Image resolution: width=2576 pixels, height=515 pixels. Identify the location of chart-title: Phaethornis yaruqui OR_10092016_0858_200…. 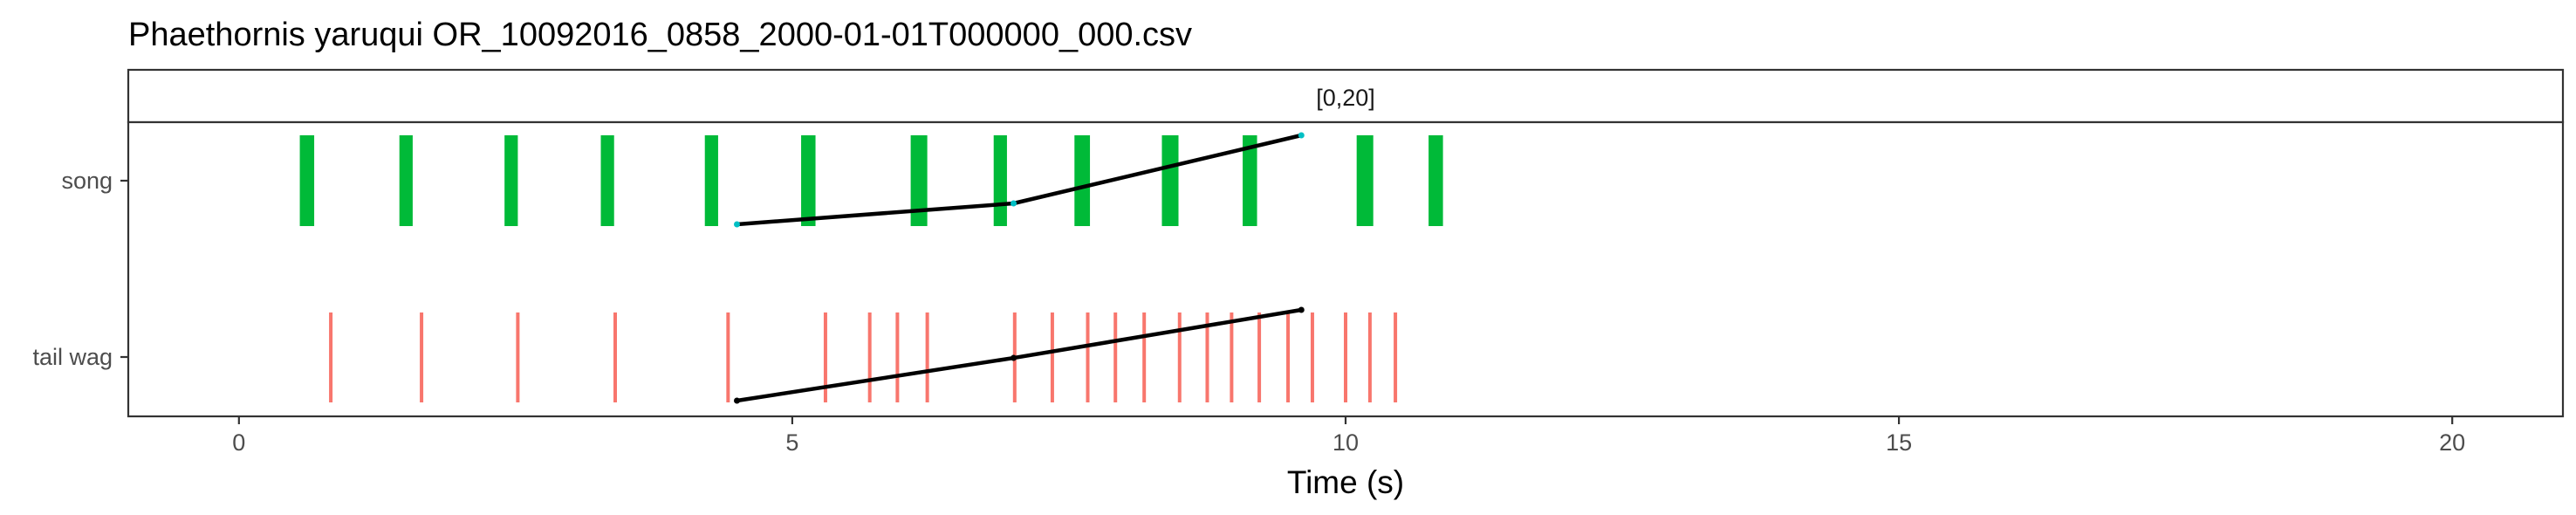
(660, 35).